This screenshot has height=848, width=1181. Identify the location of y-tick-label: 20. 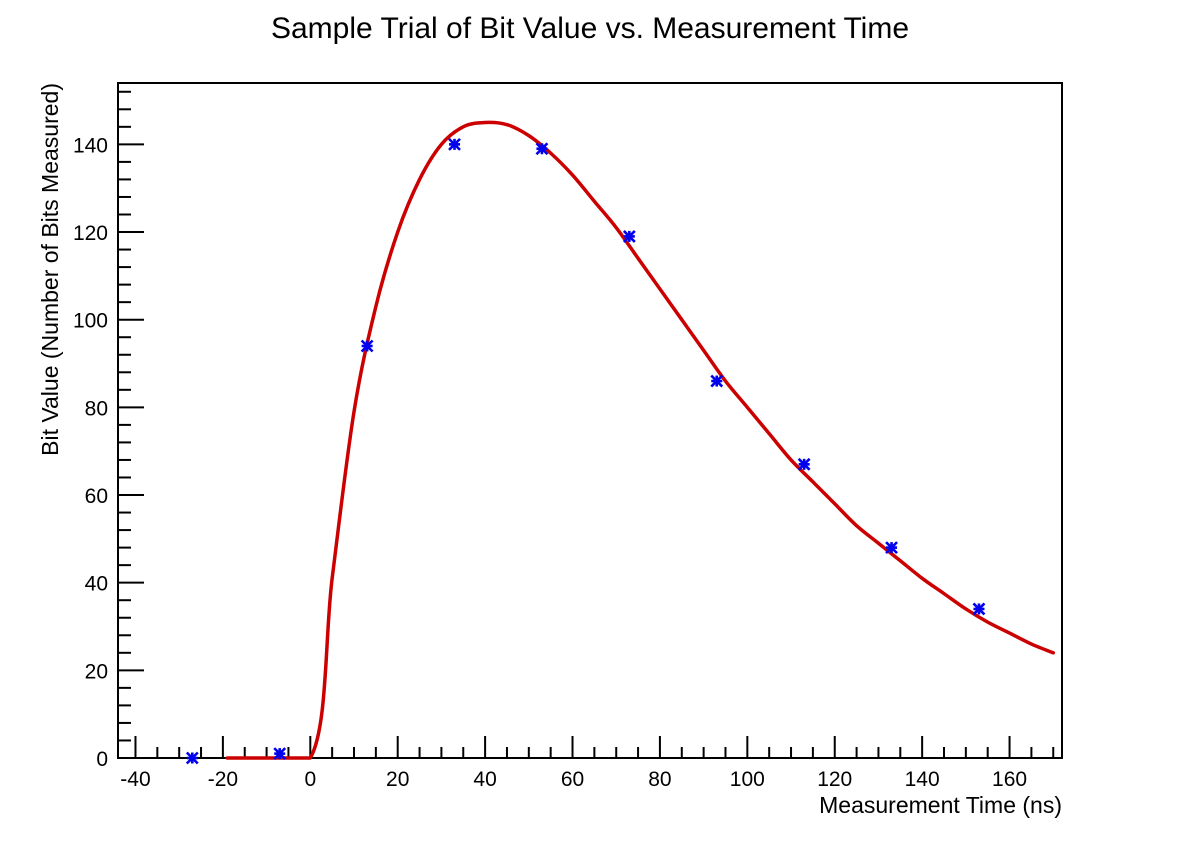
(96, 671).